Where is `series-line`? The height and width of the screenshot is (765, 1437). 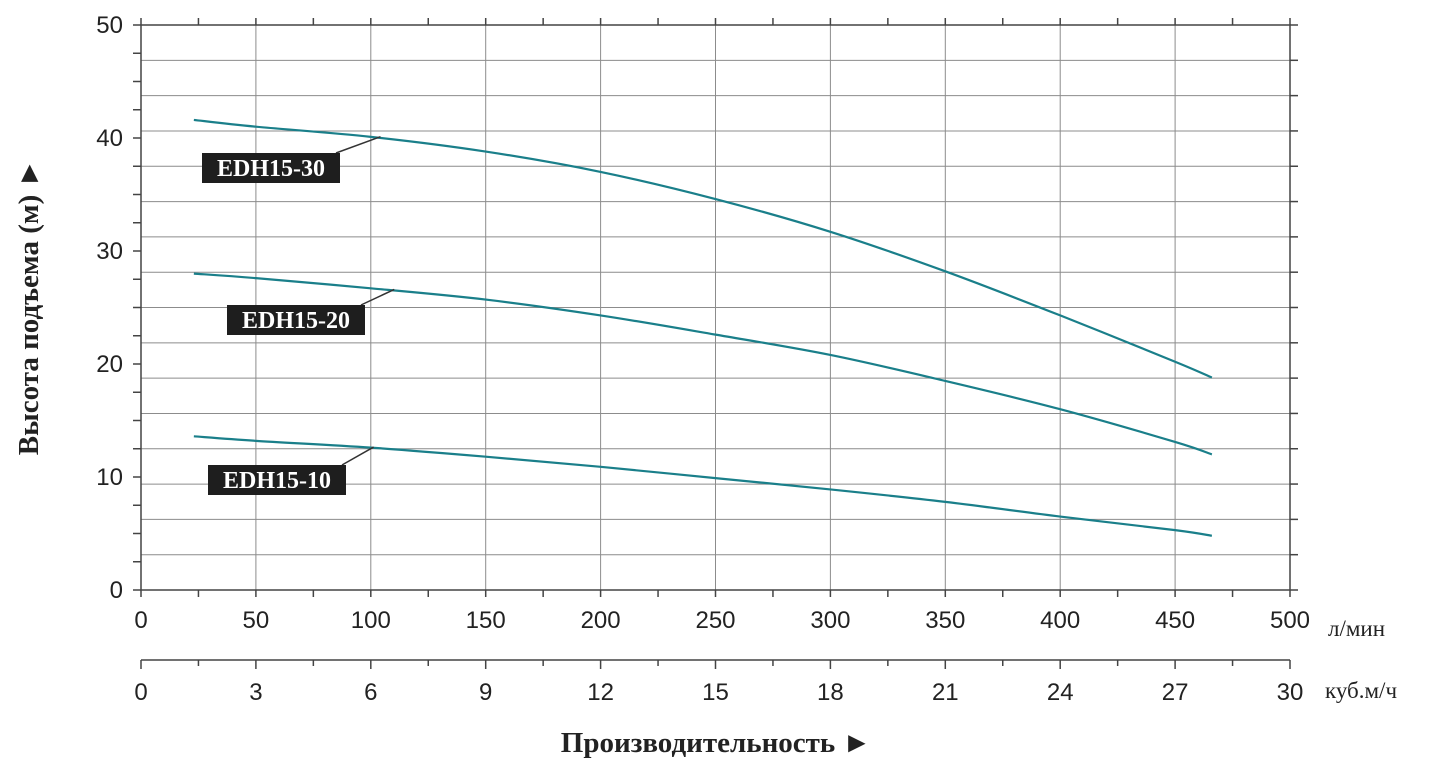 series-line is located at coordinates (703, 486).